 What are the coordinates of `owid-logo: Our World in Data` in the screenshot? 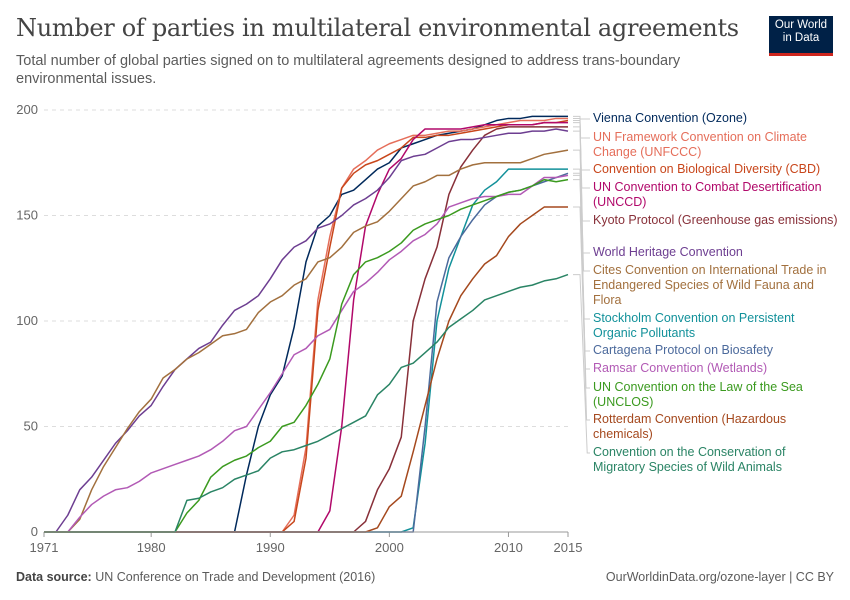 It's located at (801, 36).